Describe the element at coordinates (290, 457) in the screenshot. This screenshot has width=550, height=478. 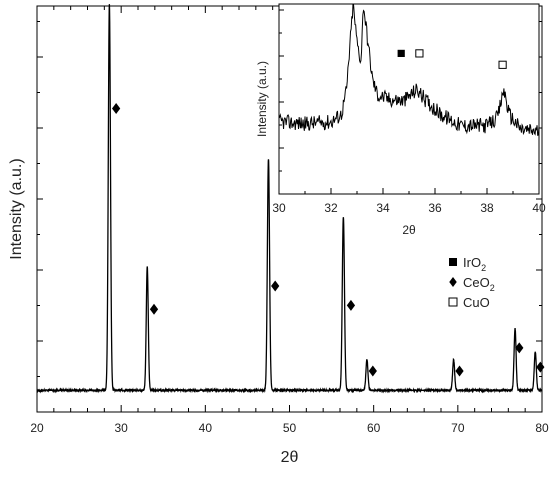
I see `x-axis-title: 2θ` at that location.